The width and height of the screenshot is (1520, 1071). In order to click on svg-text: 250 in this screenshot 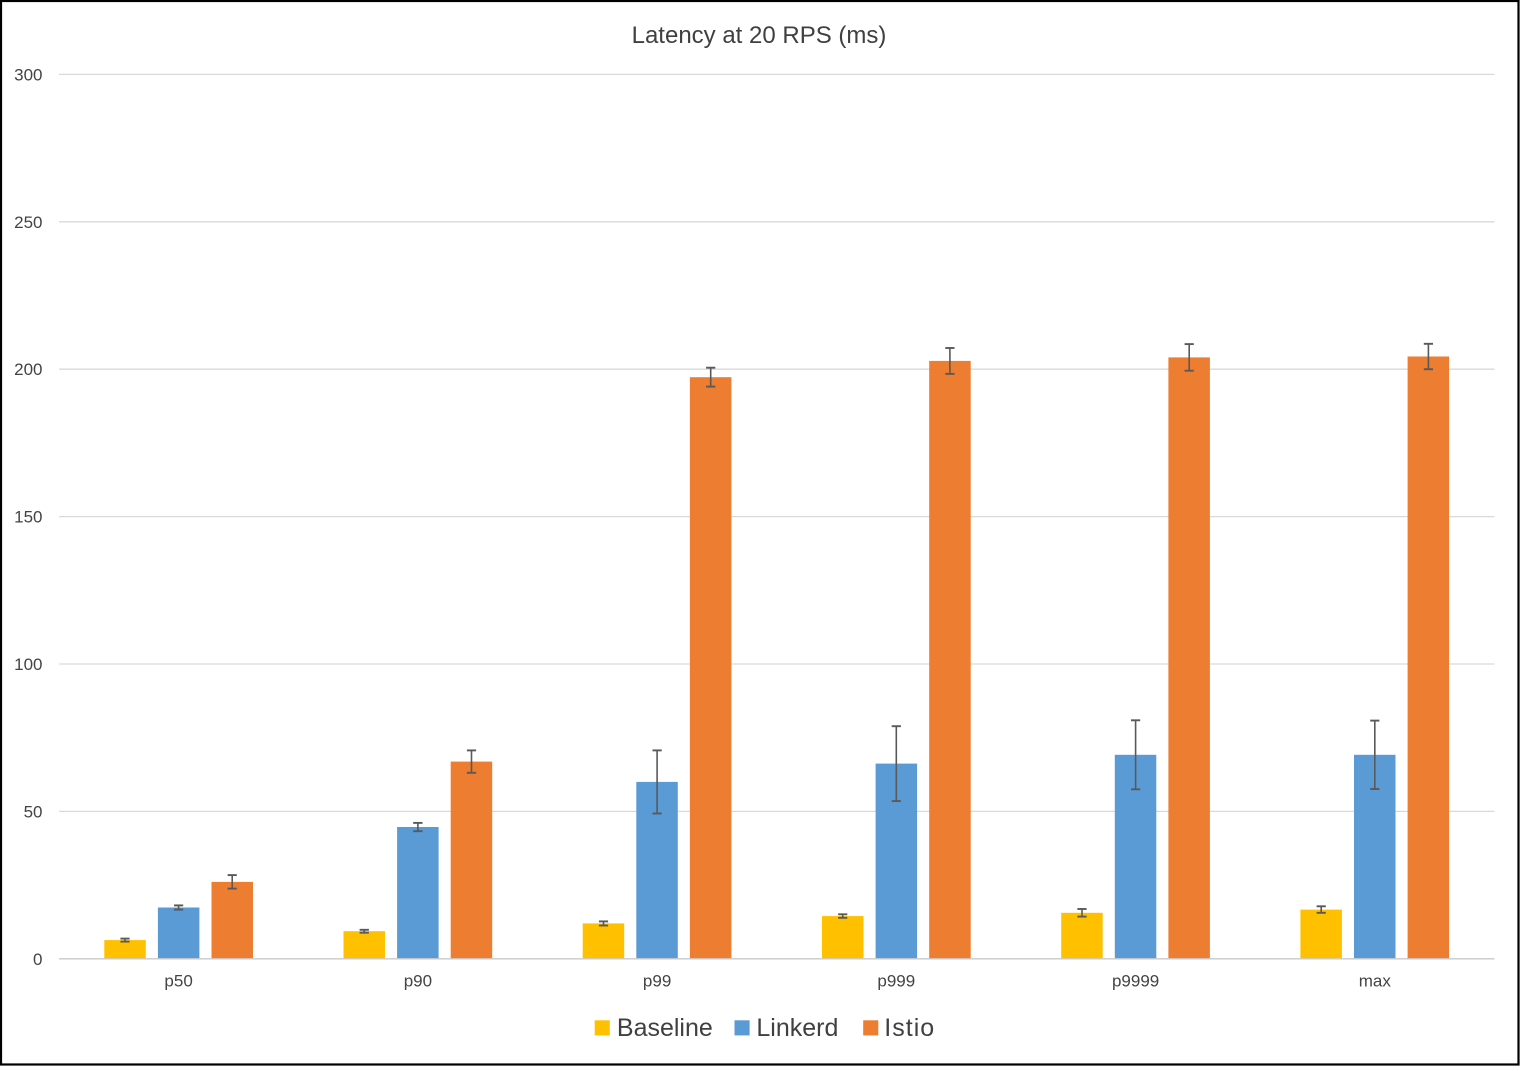, I will do `click(28, 222)`.